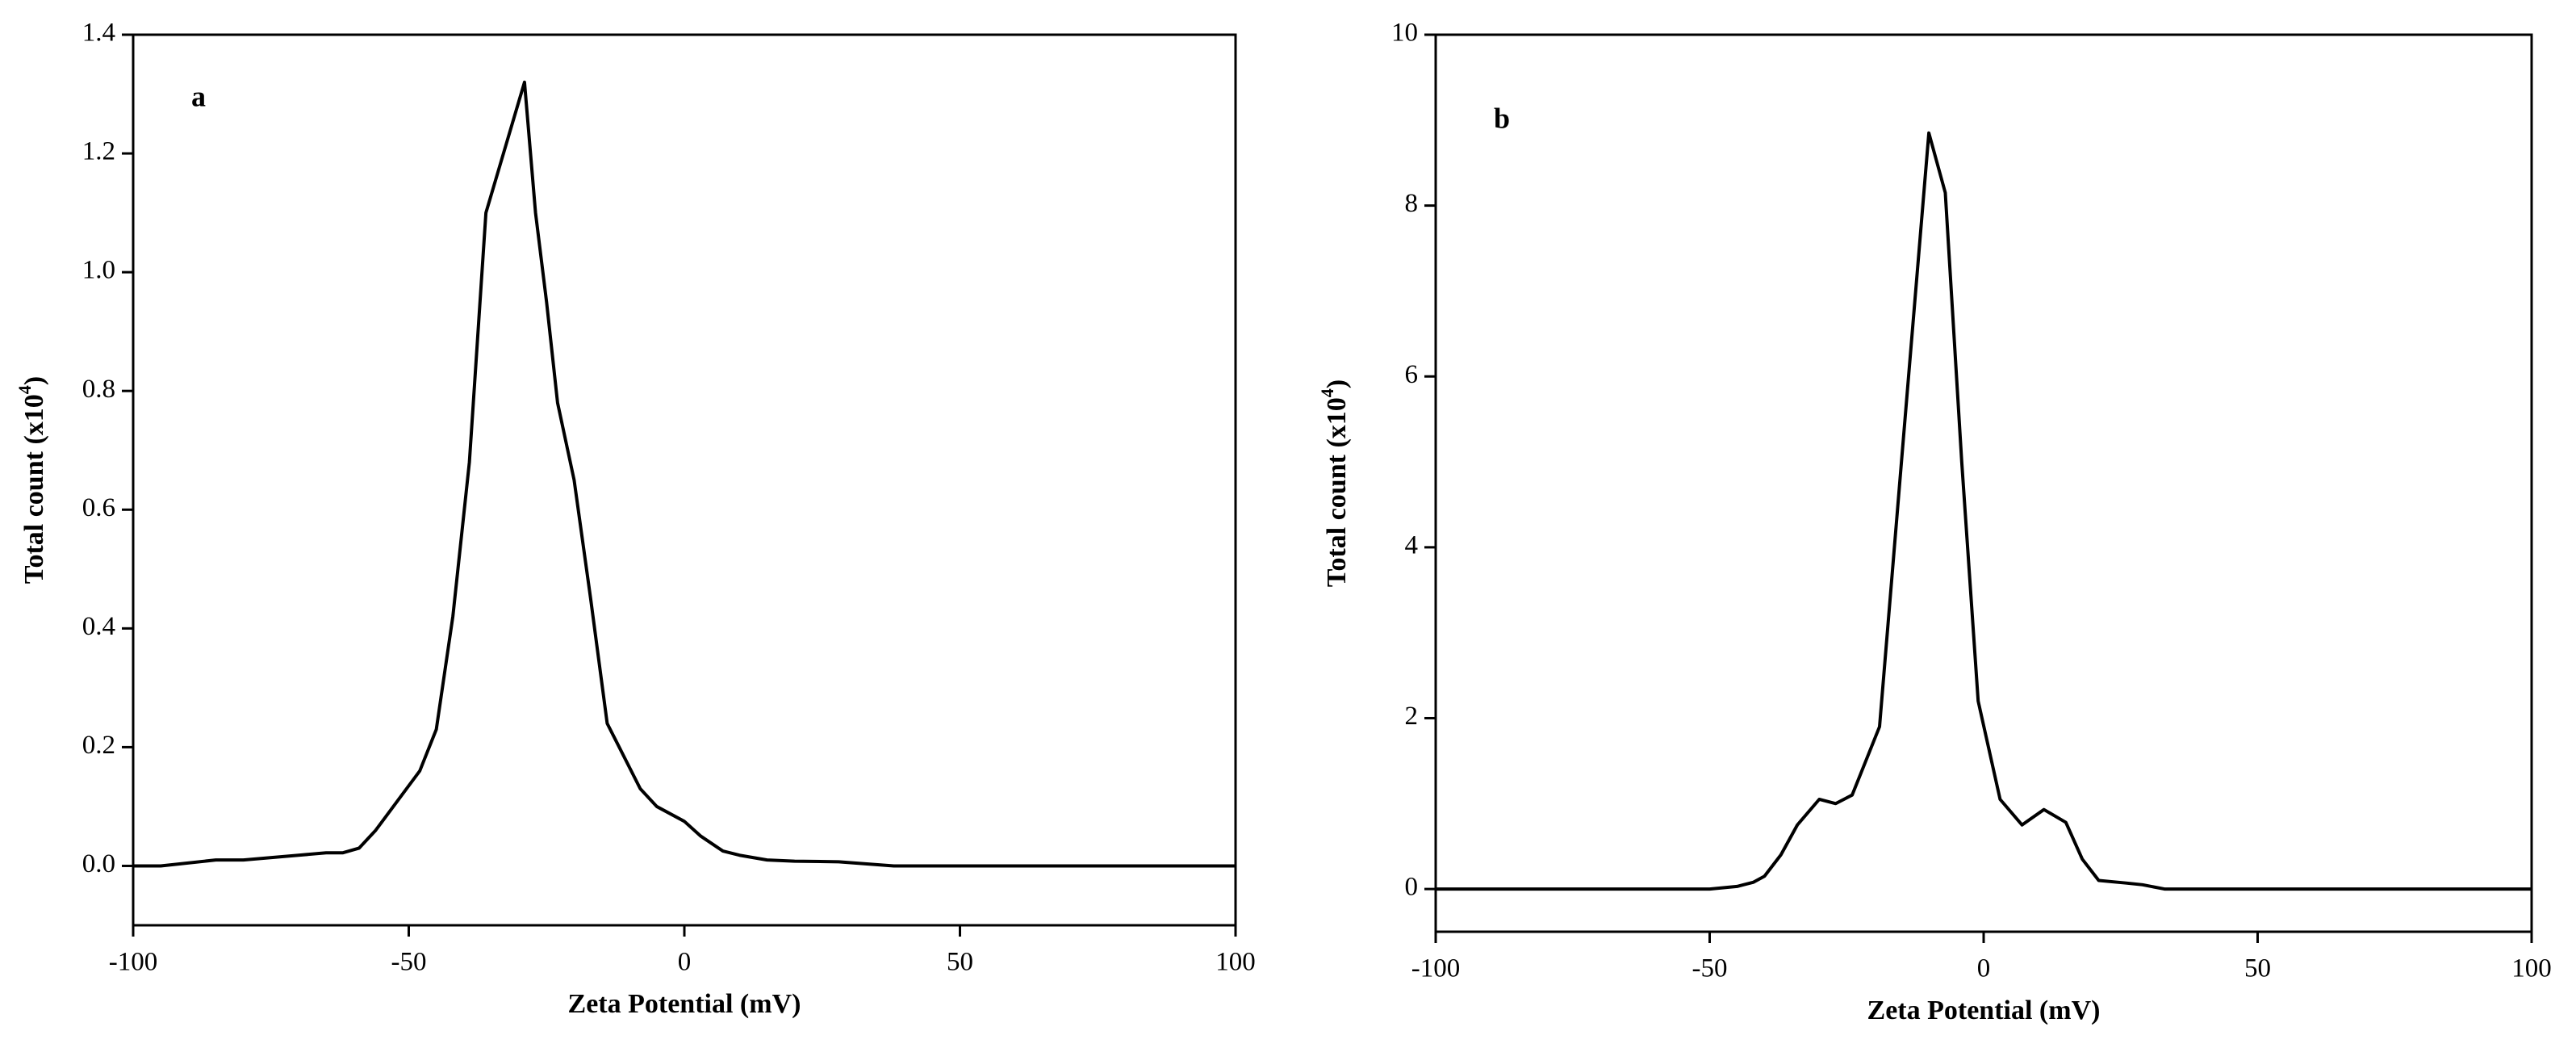  Describe the element at coordinates (98, 863) in the screenshot. I see `y-tick-label: 0.0` at that location.